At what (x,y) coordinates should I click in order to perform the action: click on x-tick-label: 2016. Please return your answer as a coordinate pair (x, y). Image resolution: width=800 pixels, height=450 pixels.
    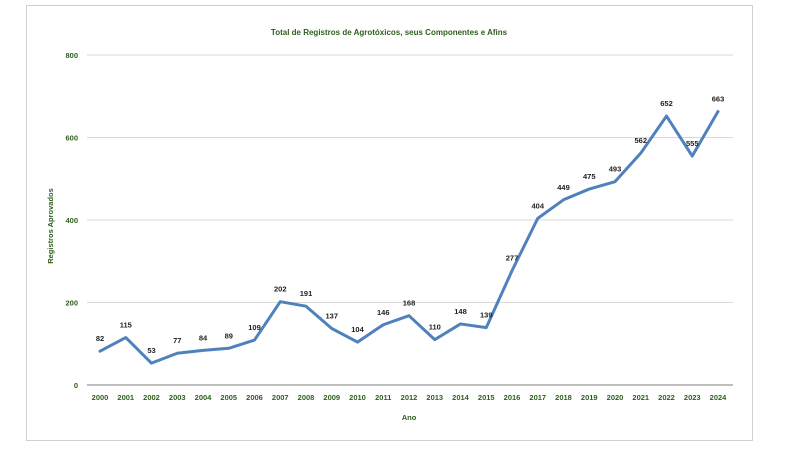
    Looking at the image, I should click on (512, 397).